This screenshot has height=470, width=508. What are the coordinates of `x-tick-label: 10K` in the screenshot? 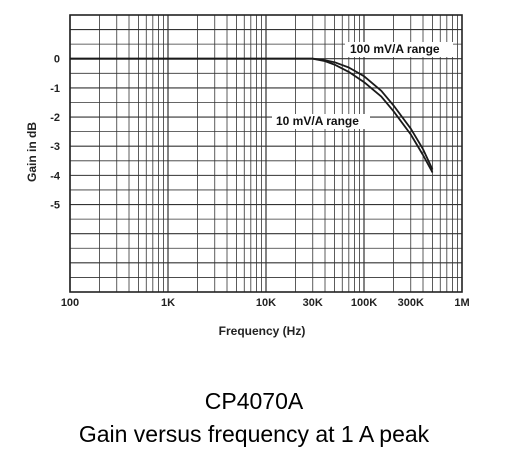 It's located at (266, 303).